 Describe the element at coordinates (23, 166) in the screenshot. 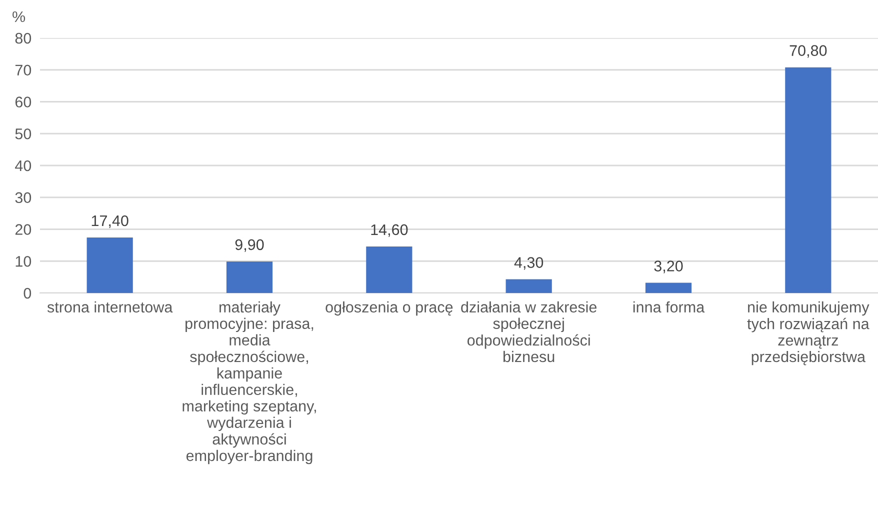

I see `y-tick-label: 40` at that location.